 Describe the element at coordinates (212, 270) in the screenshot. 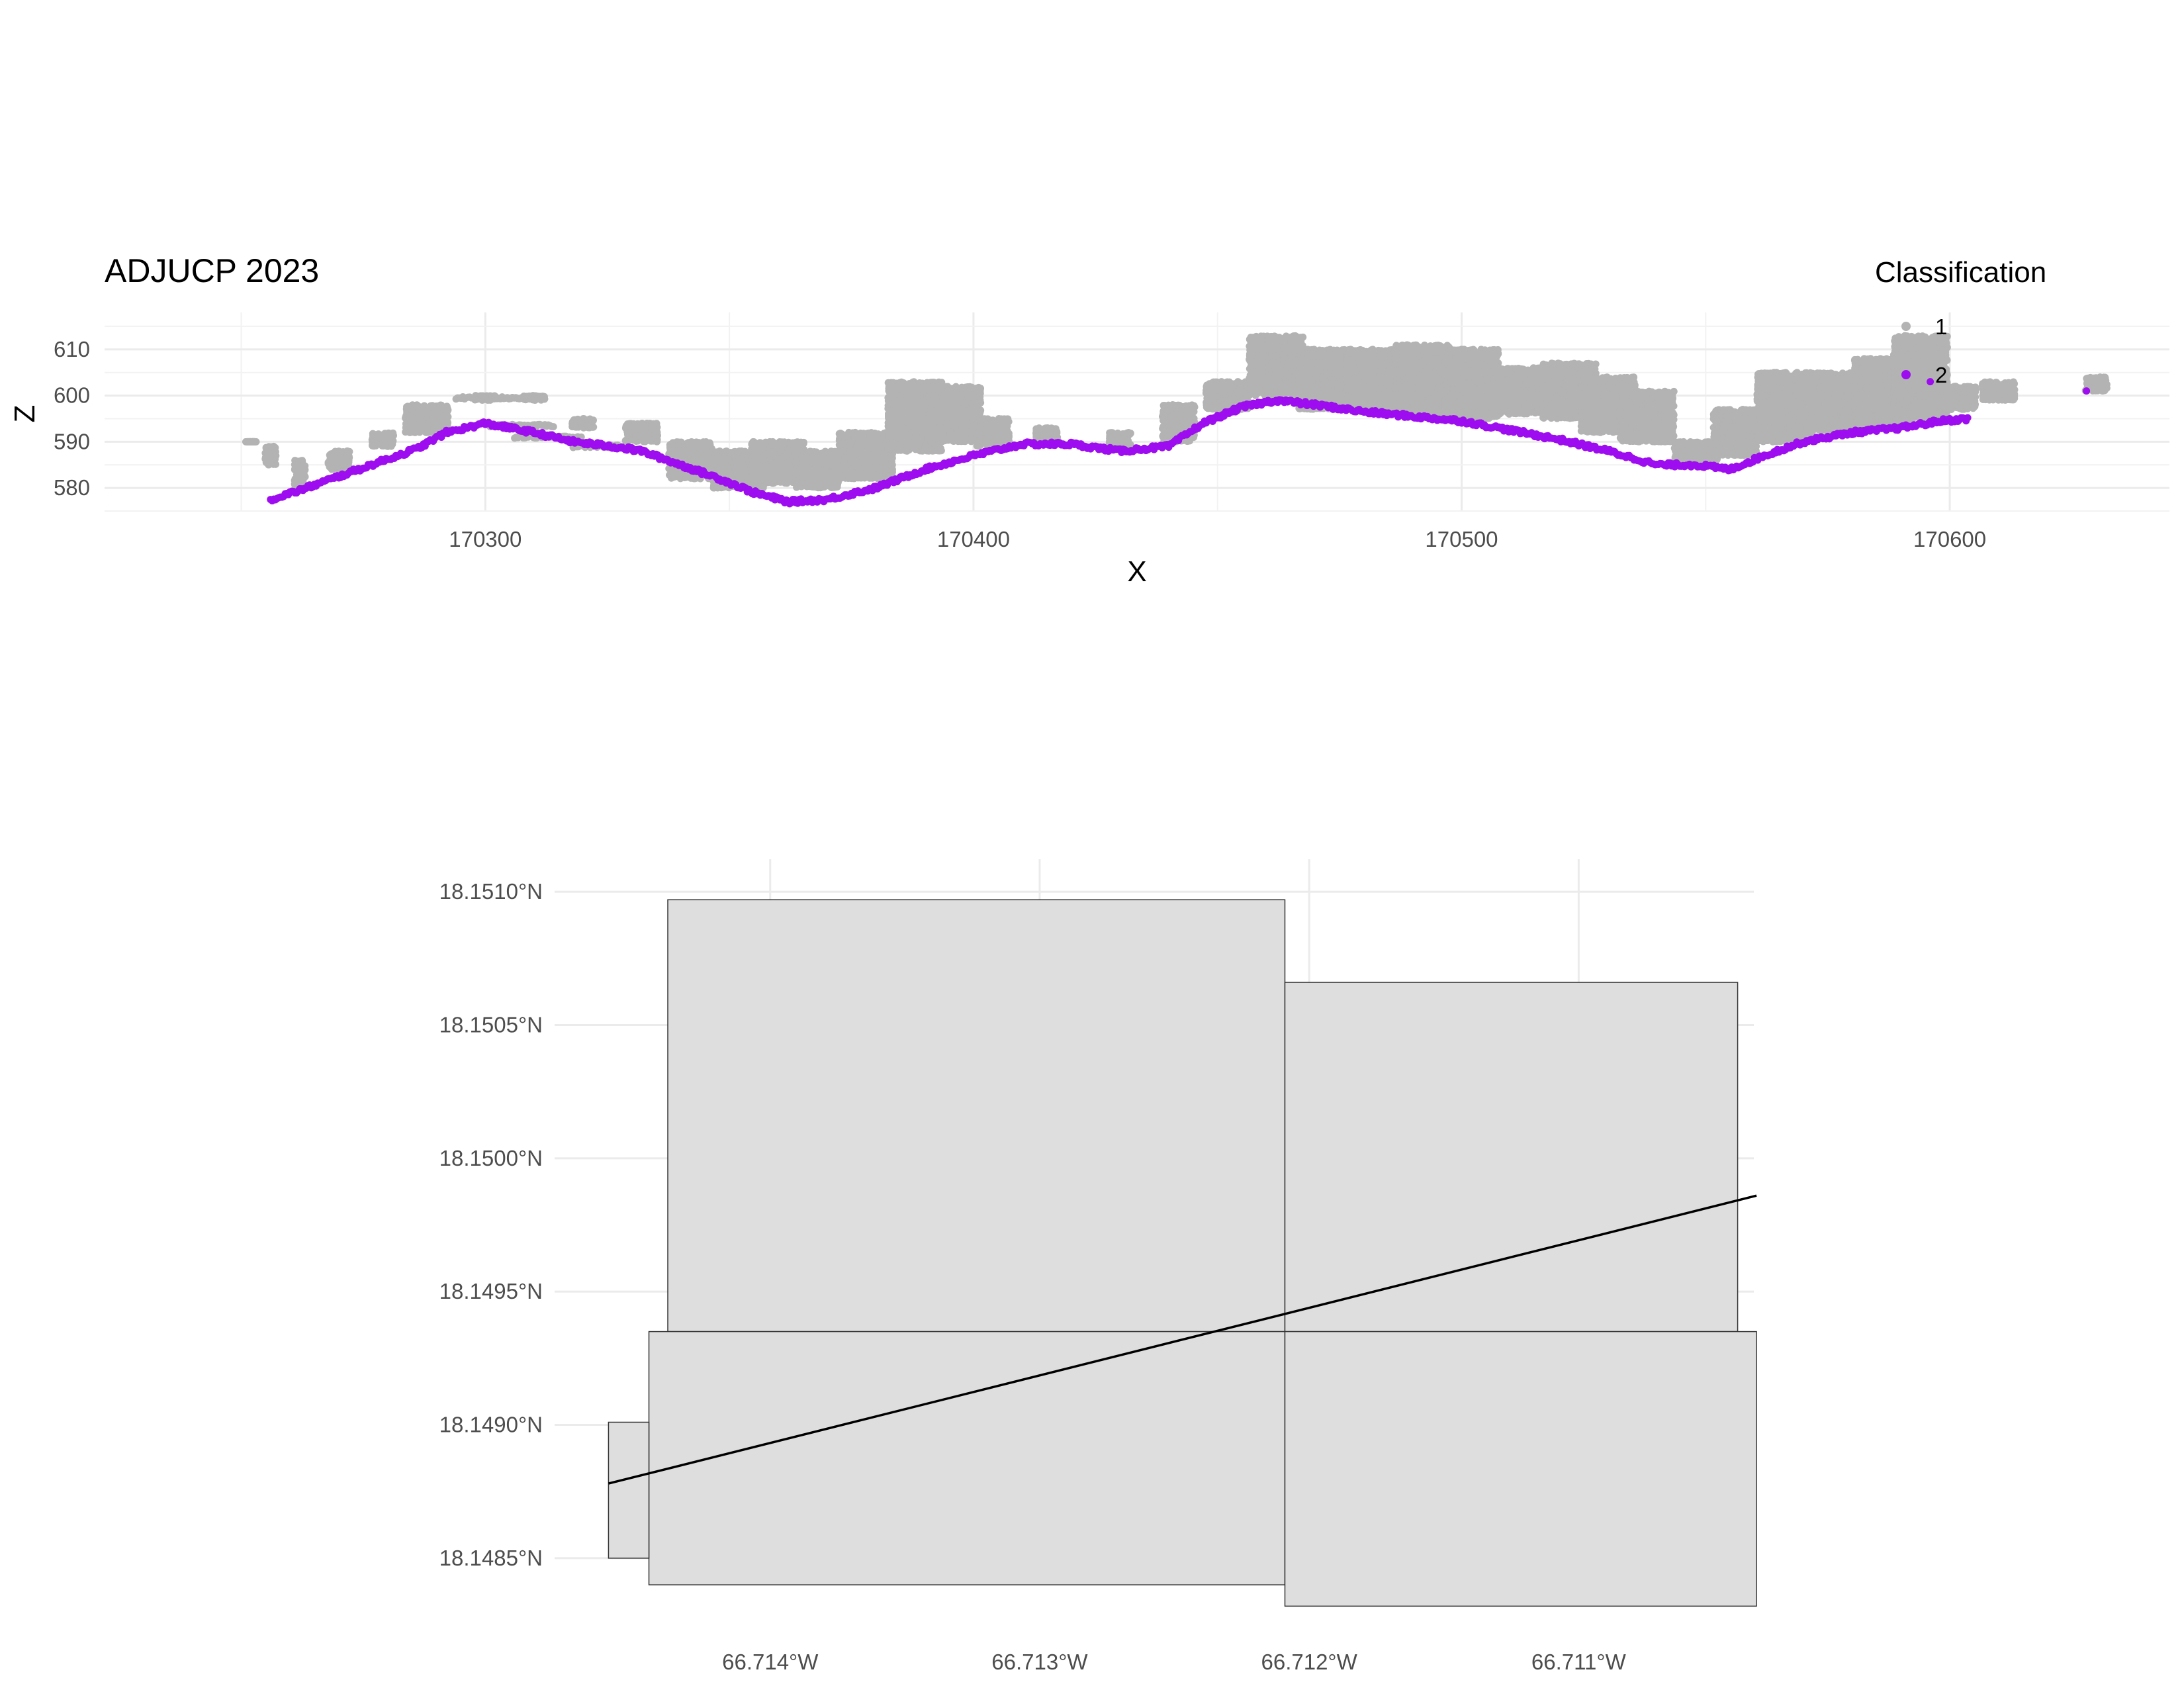

I see `chart-title: ADJUCP 2023` at that location.